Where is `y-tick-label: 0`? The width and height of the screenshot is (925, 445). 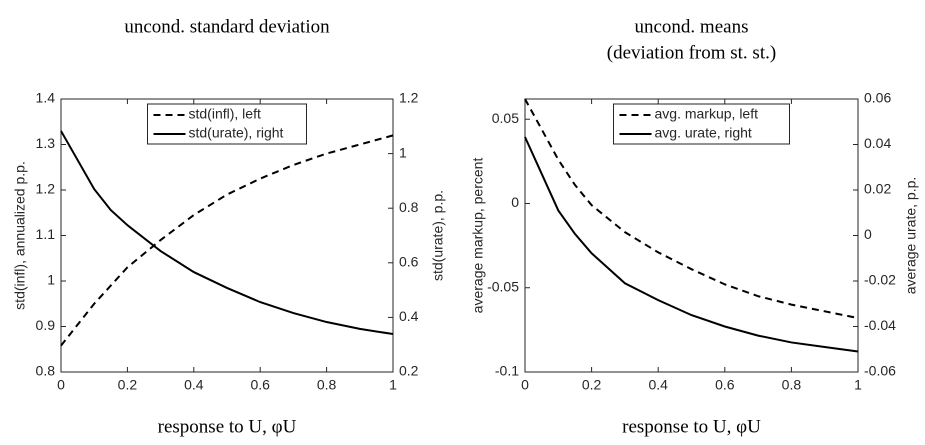 y-tick-label: 0 is located at coordinates (515, 202).